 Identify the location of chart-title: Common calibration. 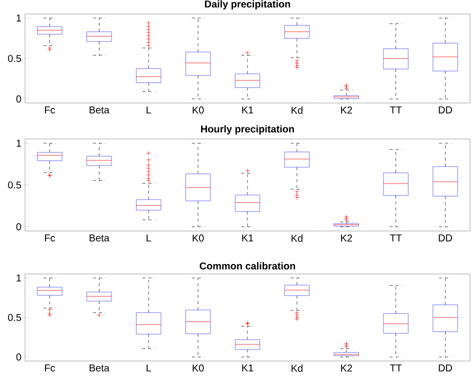
(248, 266).